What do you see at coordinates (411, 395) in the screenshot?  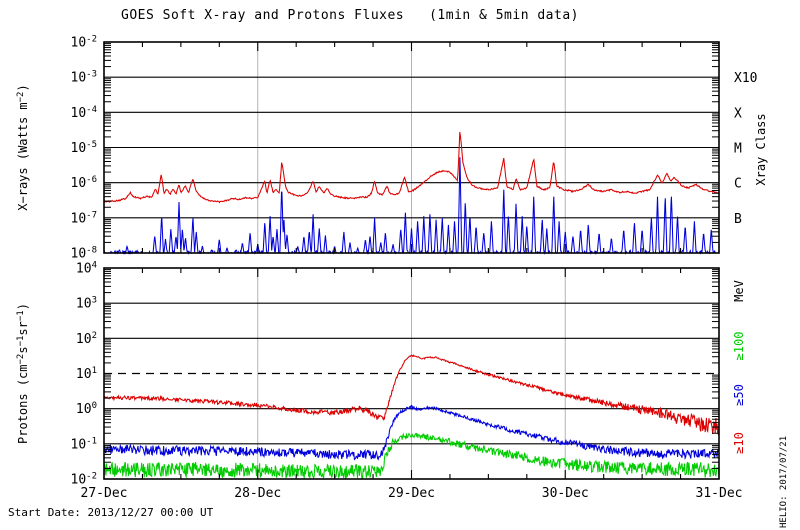 I see `series-protons-ge10` at bounding box center [411, 395].